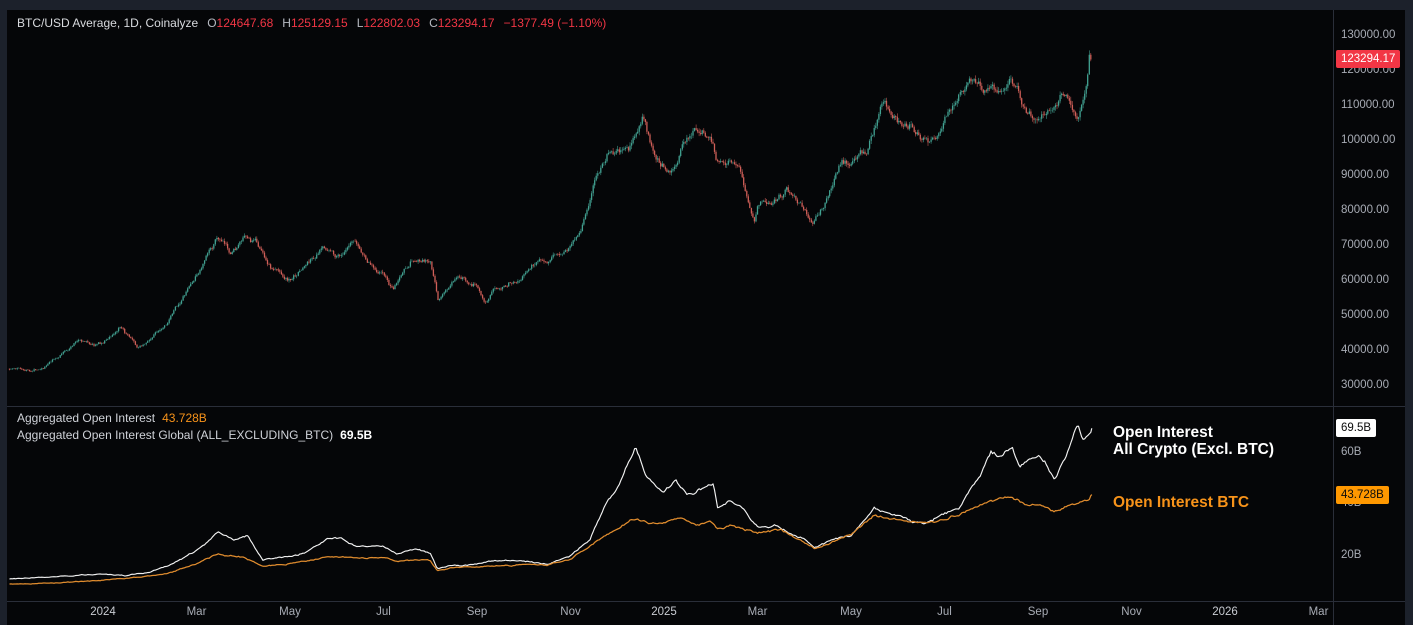  Describe the element at coordinates (315, 23) in the screenshot. I see `ohlc-high: H125129.15` at that location.